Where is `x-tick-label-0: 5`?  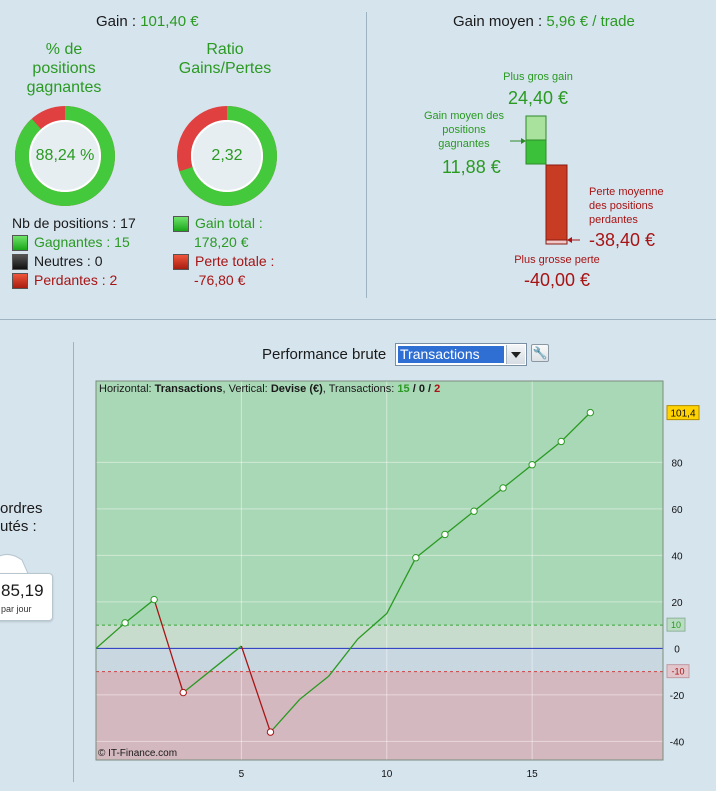
x-tick-label-0: 5 is located at coordinates (242, 774).